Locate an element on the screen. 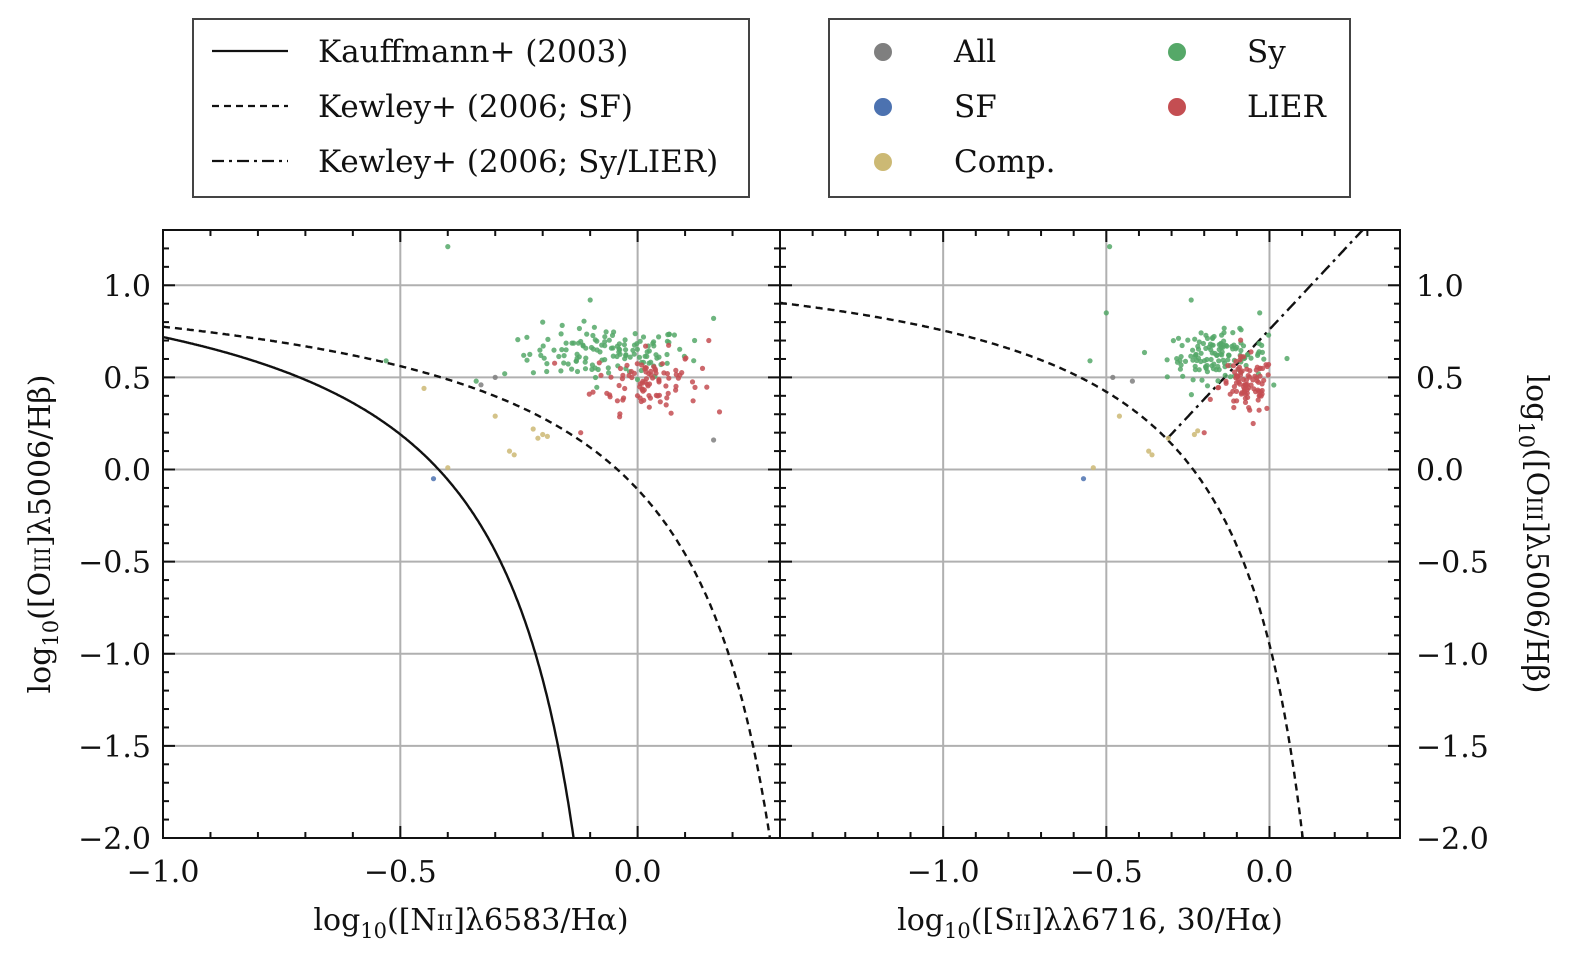 The height and width of the screenshot is (966, 1578). legend-class-label: All is located at coordinates (974, 52).